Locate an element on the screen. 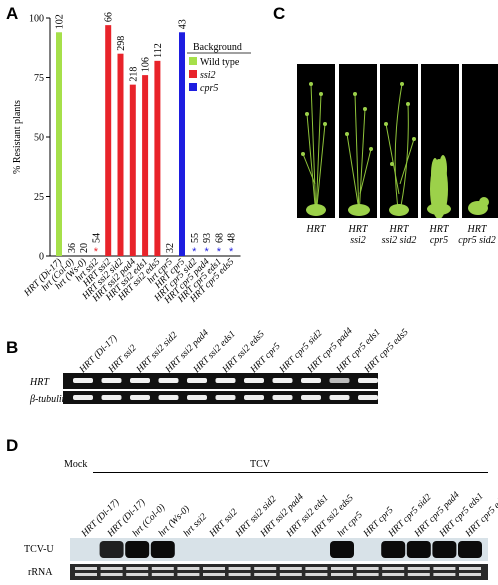 The width and height of the screenshot is (498, 585). gel-row-label-tcv-u: TCV-U is located at coordinates (39, 549).